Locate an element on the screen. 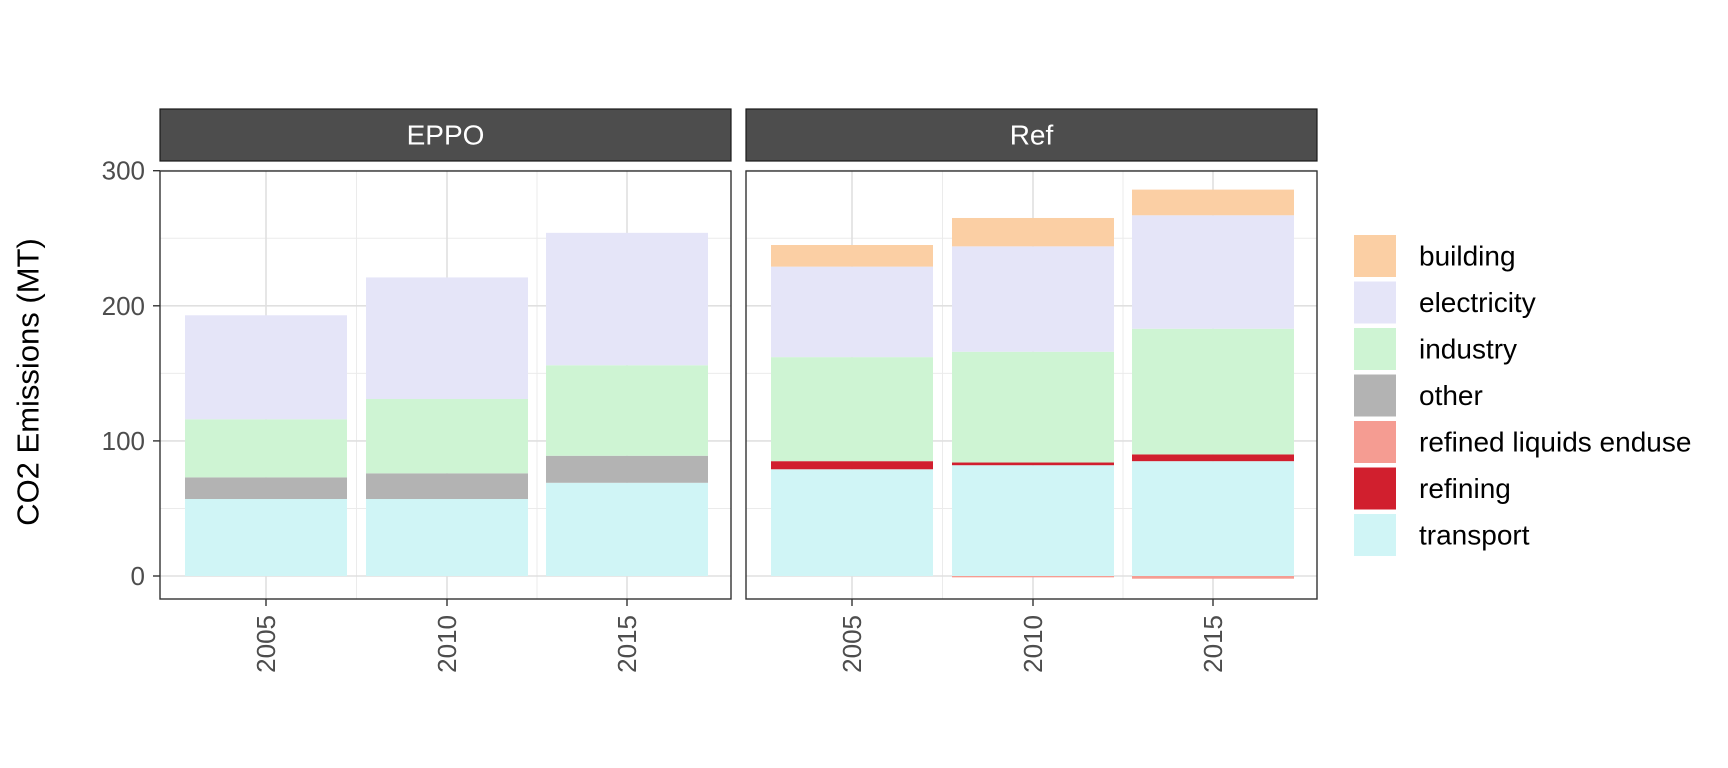 This screenshot has height=768, width=1728. bar-segment-refined-liquids-enduse-ref-2015 is located at coordinates (1213, 577).